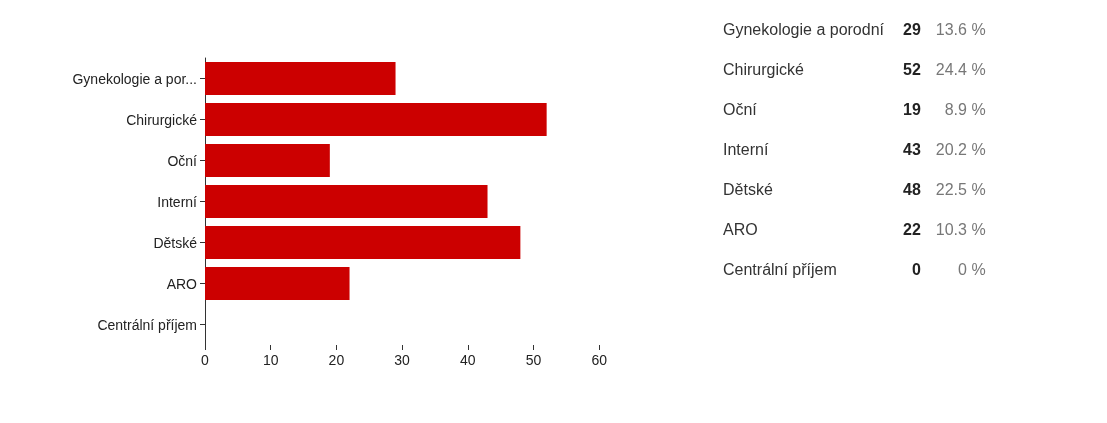  Describe the element at coordinates (177, 201) in the screenshot. I see `y-tick-label: Interní` at that location.